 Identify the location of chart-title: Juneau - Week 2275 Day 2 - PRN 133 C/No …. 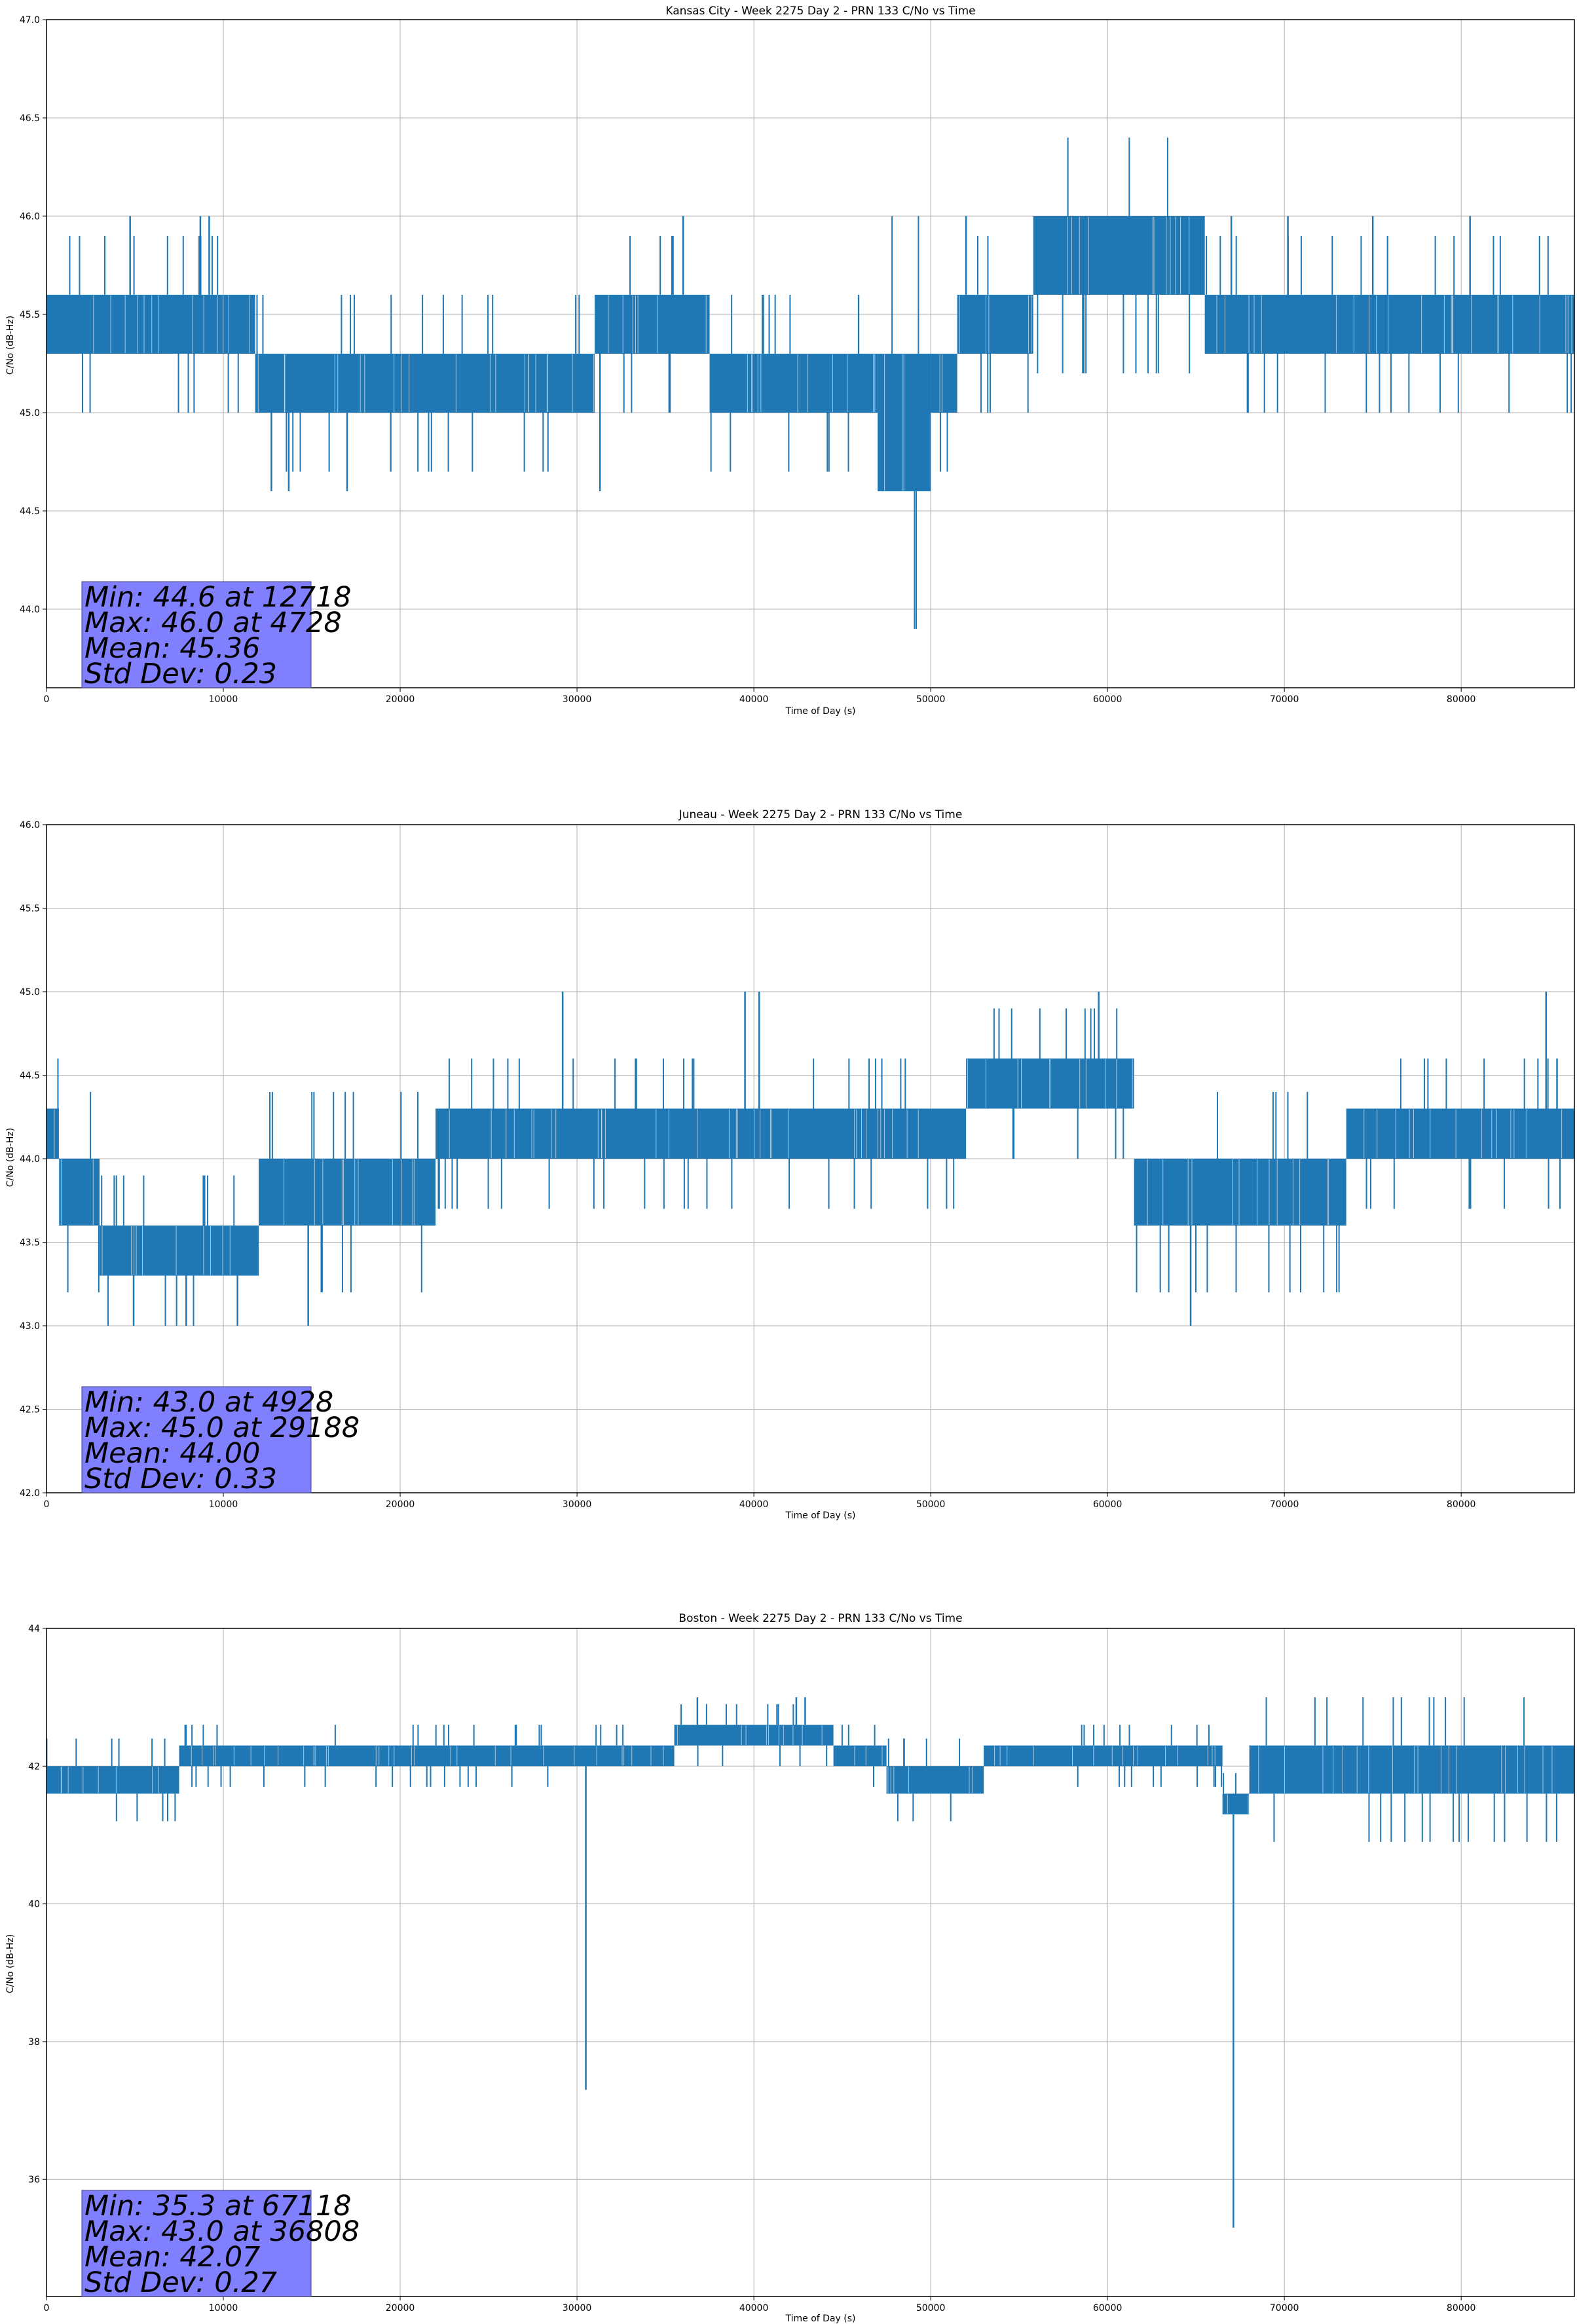
(820, 814).